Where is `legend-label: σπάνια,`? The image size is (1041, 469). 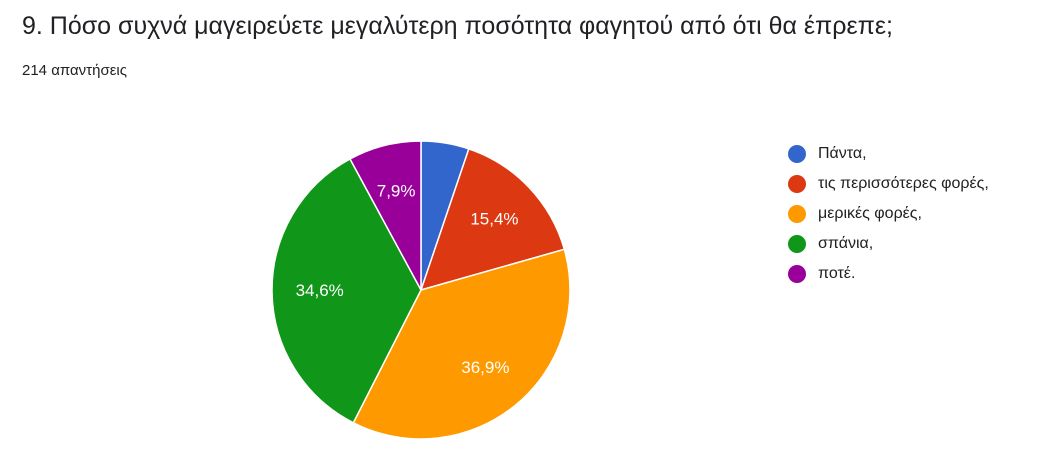 legend-label: σπάνια, is located at coordinates (846, 243).